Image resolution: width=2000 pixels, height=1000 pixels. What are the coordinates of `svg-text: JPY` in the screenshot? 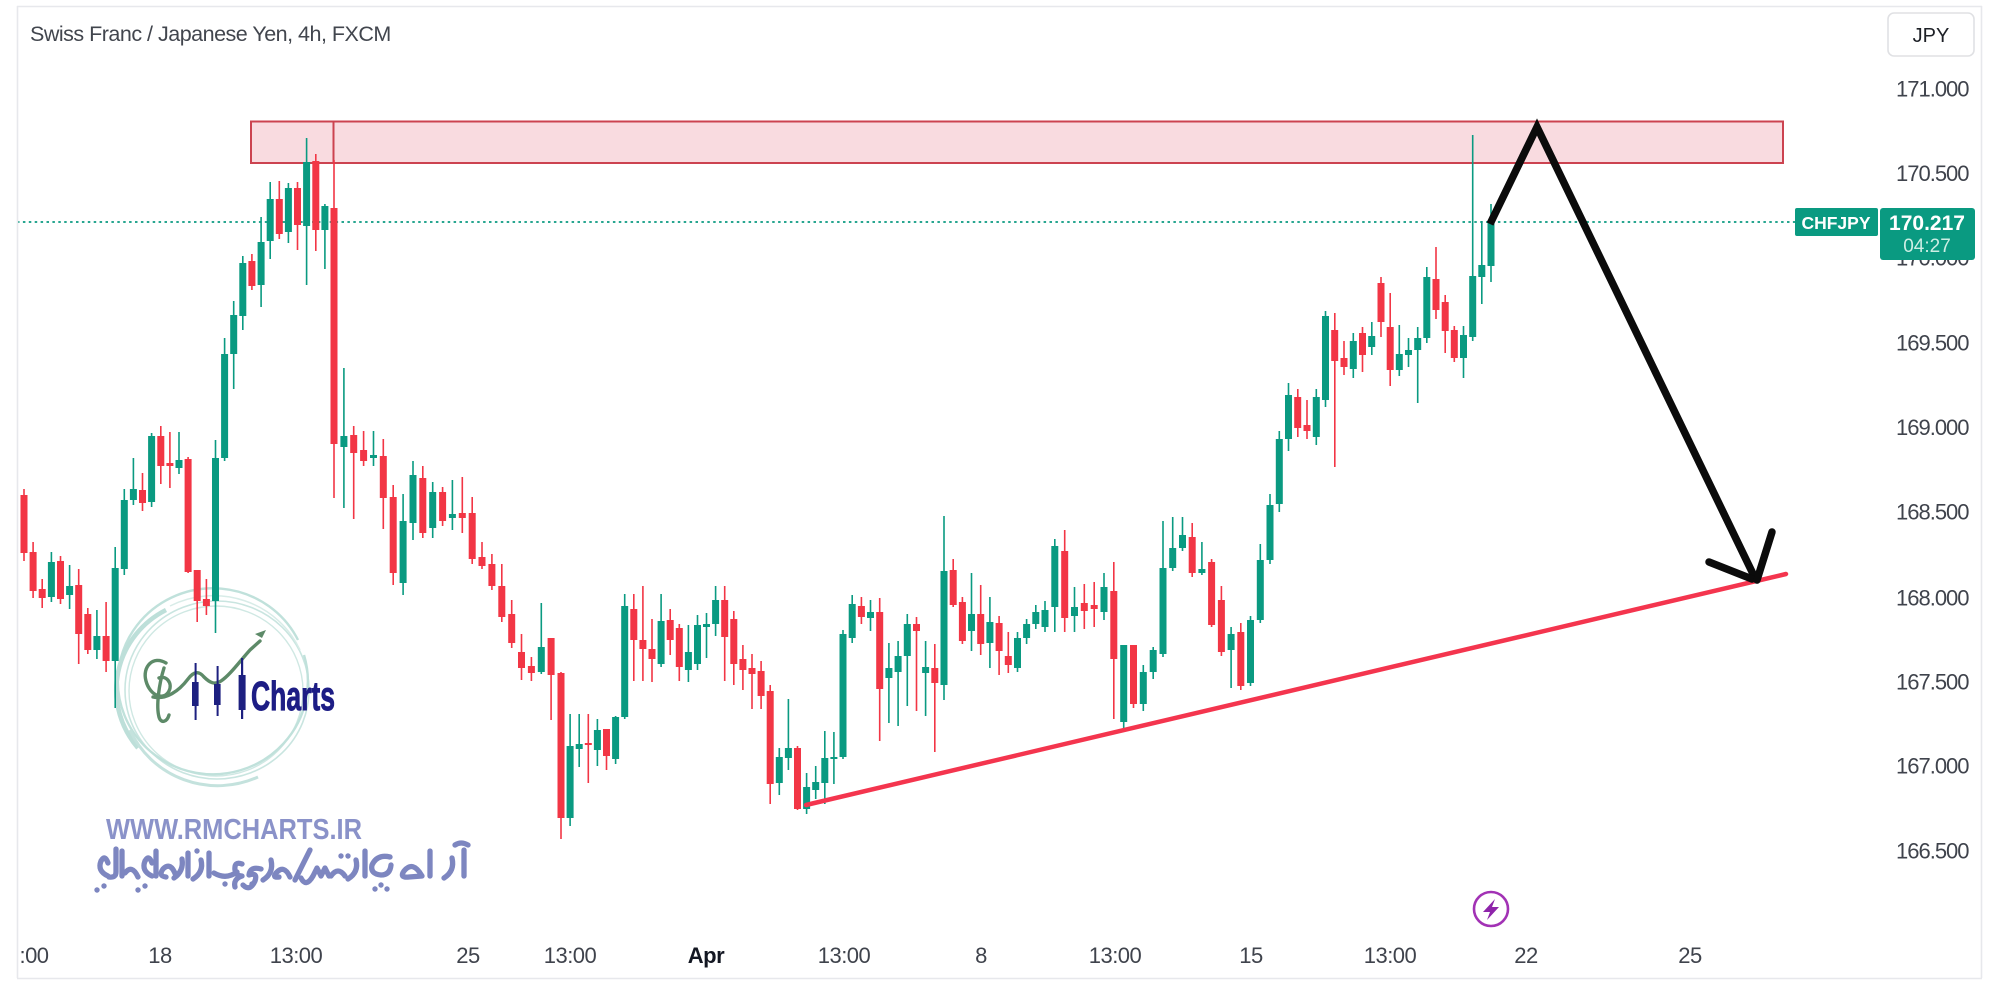 It's located at (1931, 36).